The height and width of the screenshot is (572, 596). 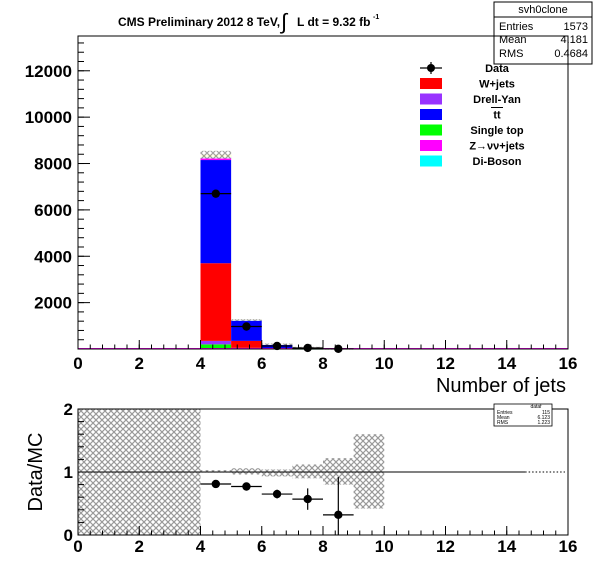 I want to click on legend-label-5: Z→νν+jets, so click(x=496, y=147).